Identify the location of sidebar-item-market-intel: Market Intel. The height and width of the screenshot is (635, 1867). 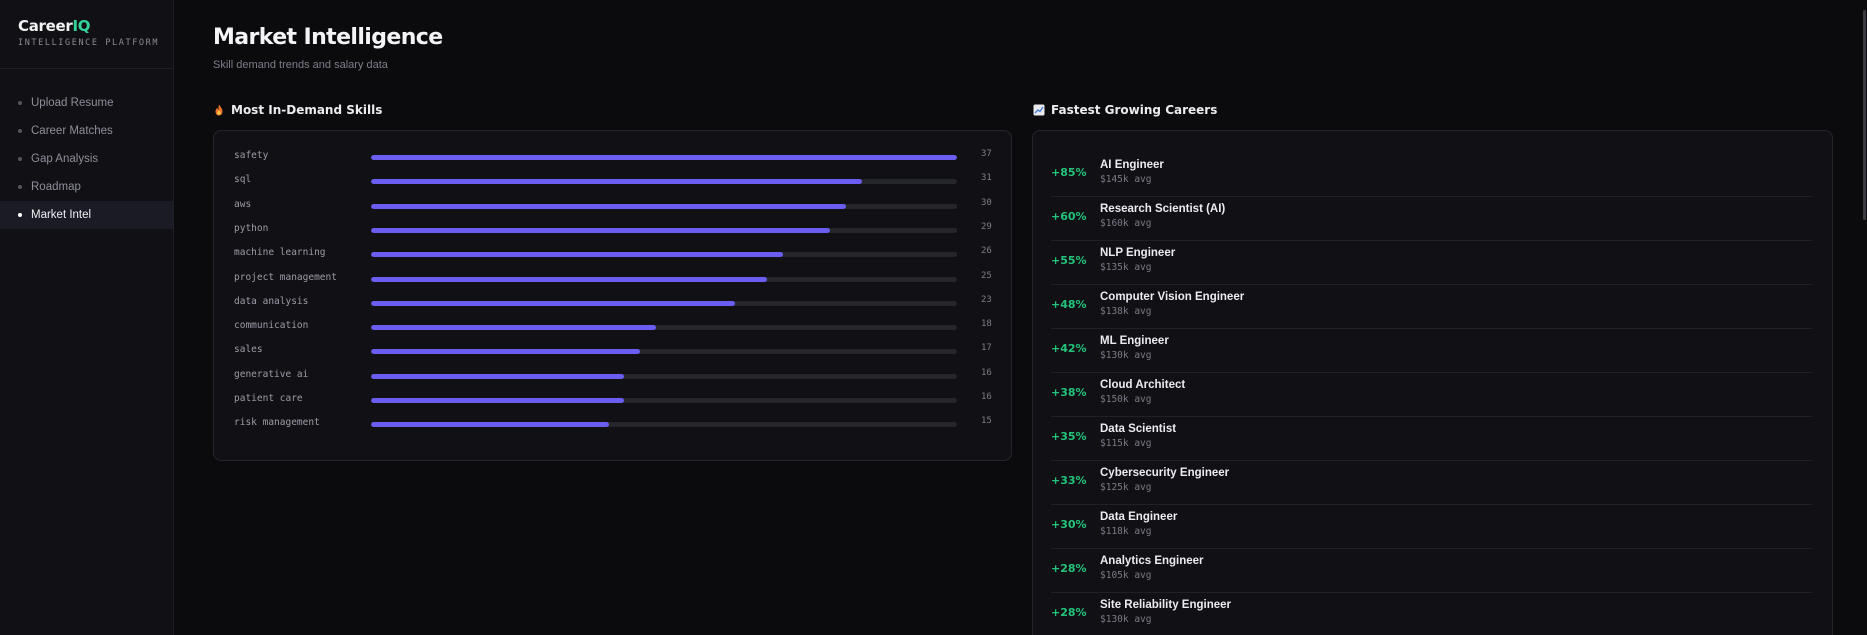
(86, 215).